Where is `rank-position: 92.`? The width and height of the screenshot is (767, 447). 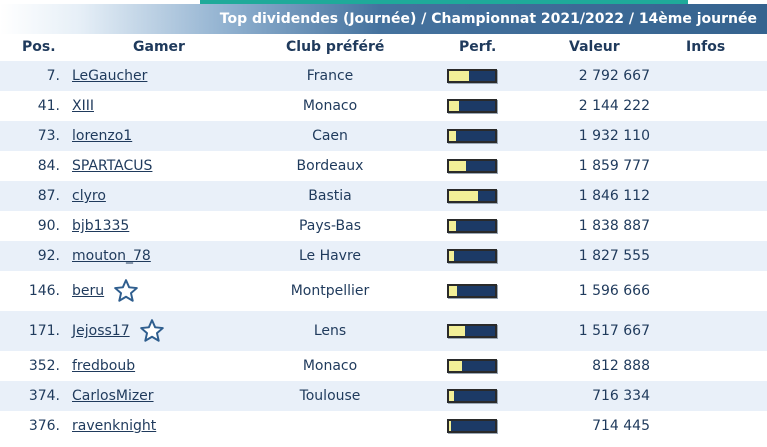 rank-position: 92. is located at coordinates (48, 256).